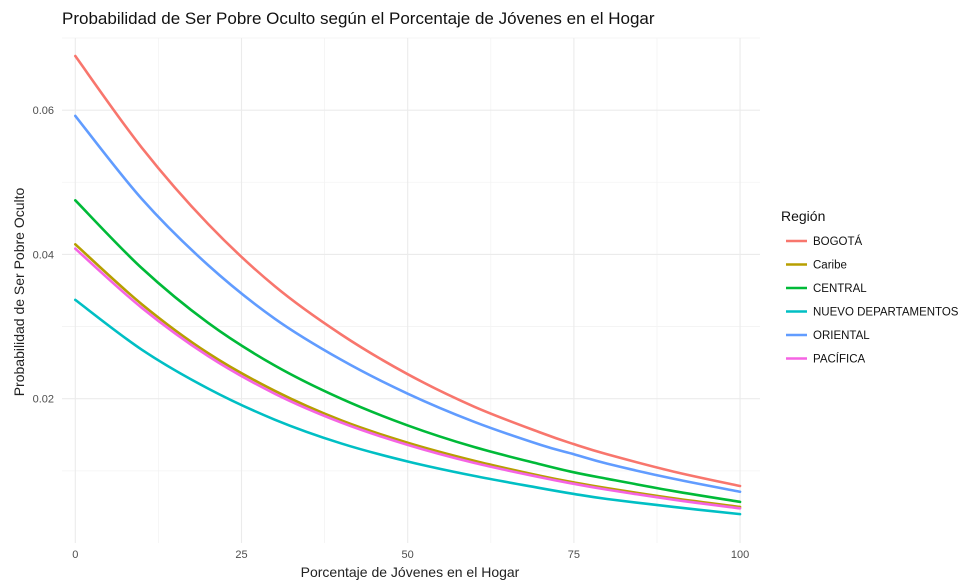 The height and width of the screenshot is (586, 964). I want to click on legend-label: Caribe, so click(830, 266).